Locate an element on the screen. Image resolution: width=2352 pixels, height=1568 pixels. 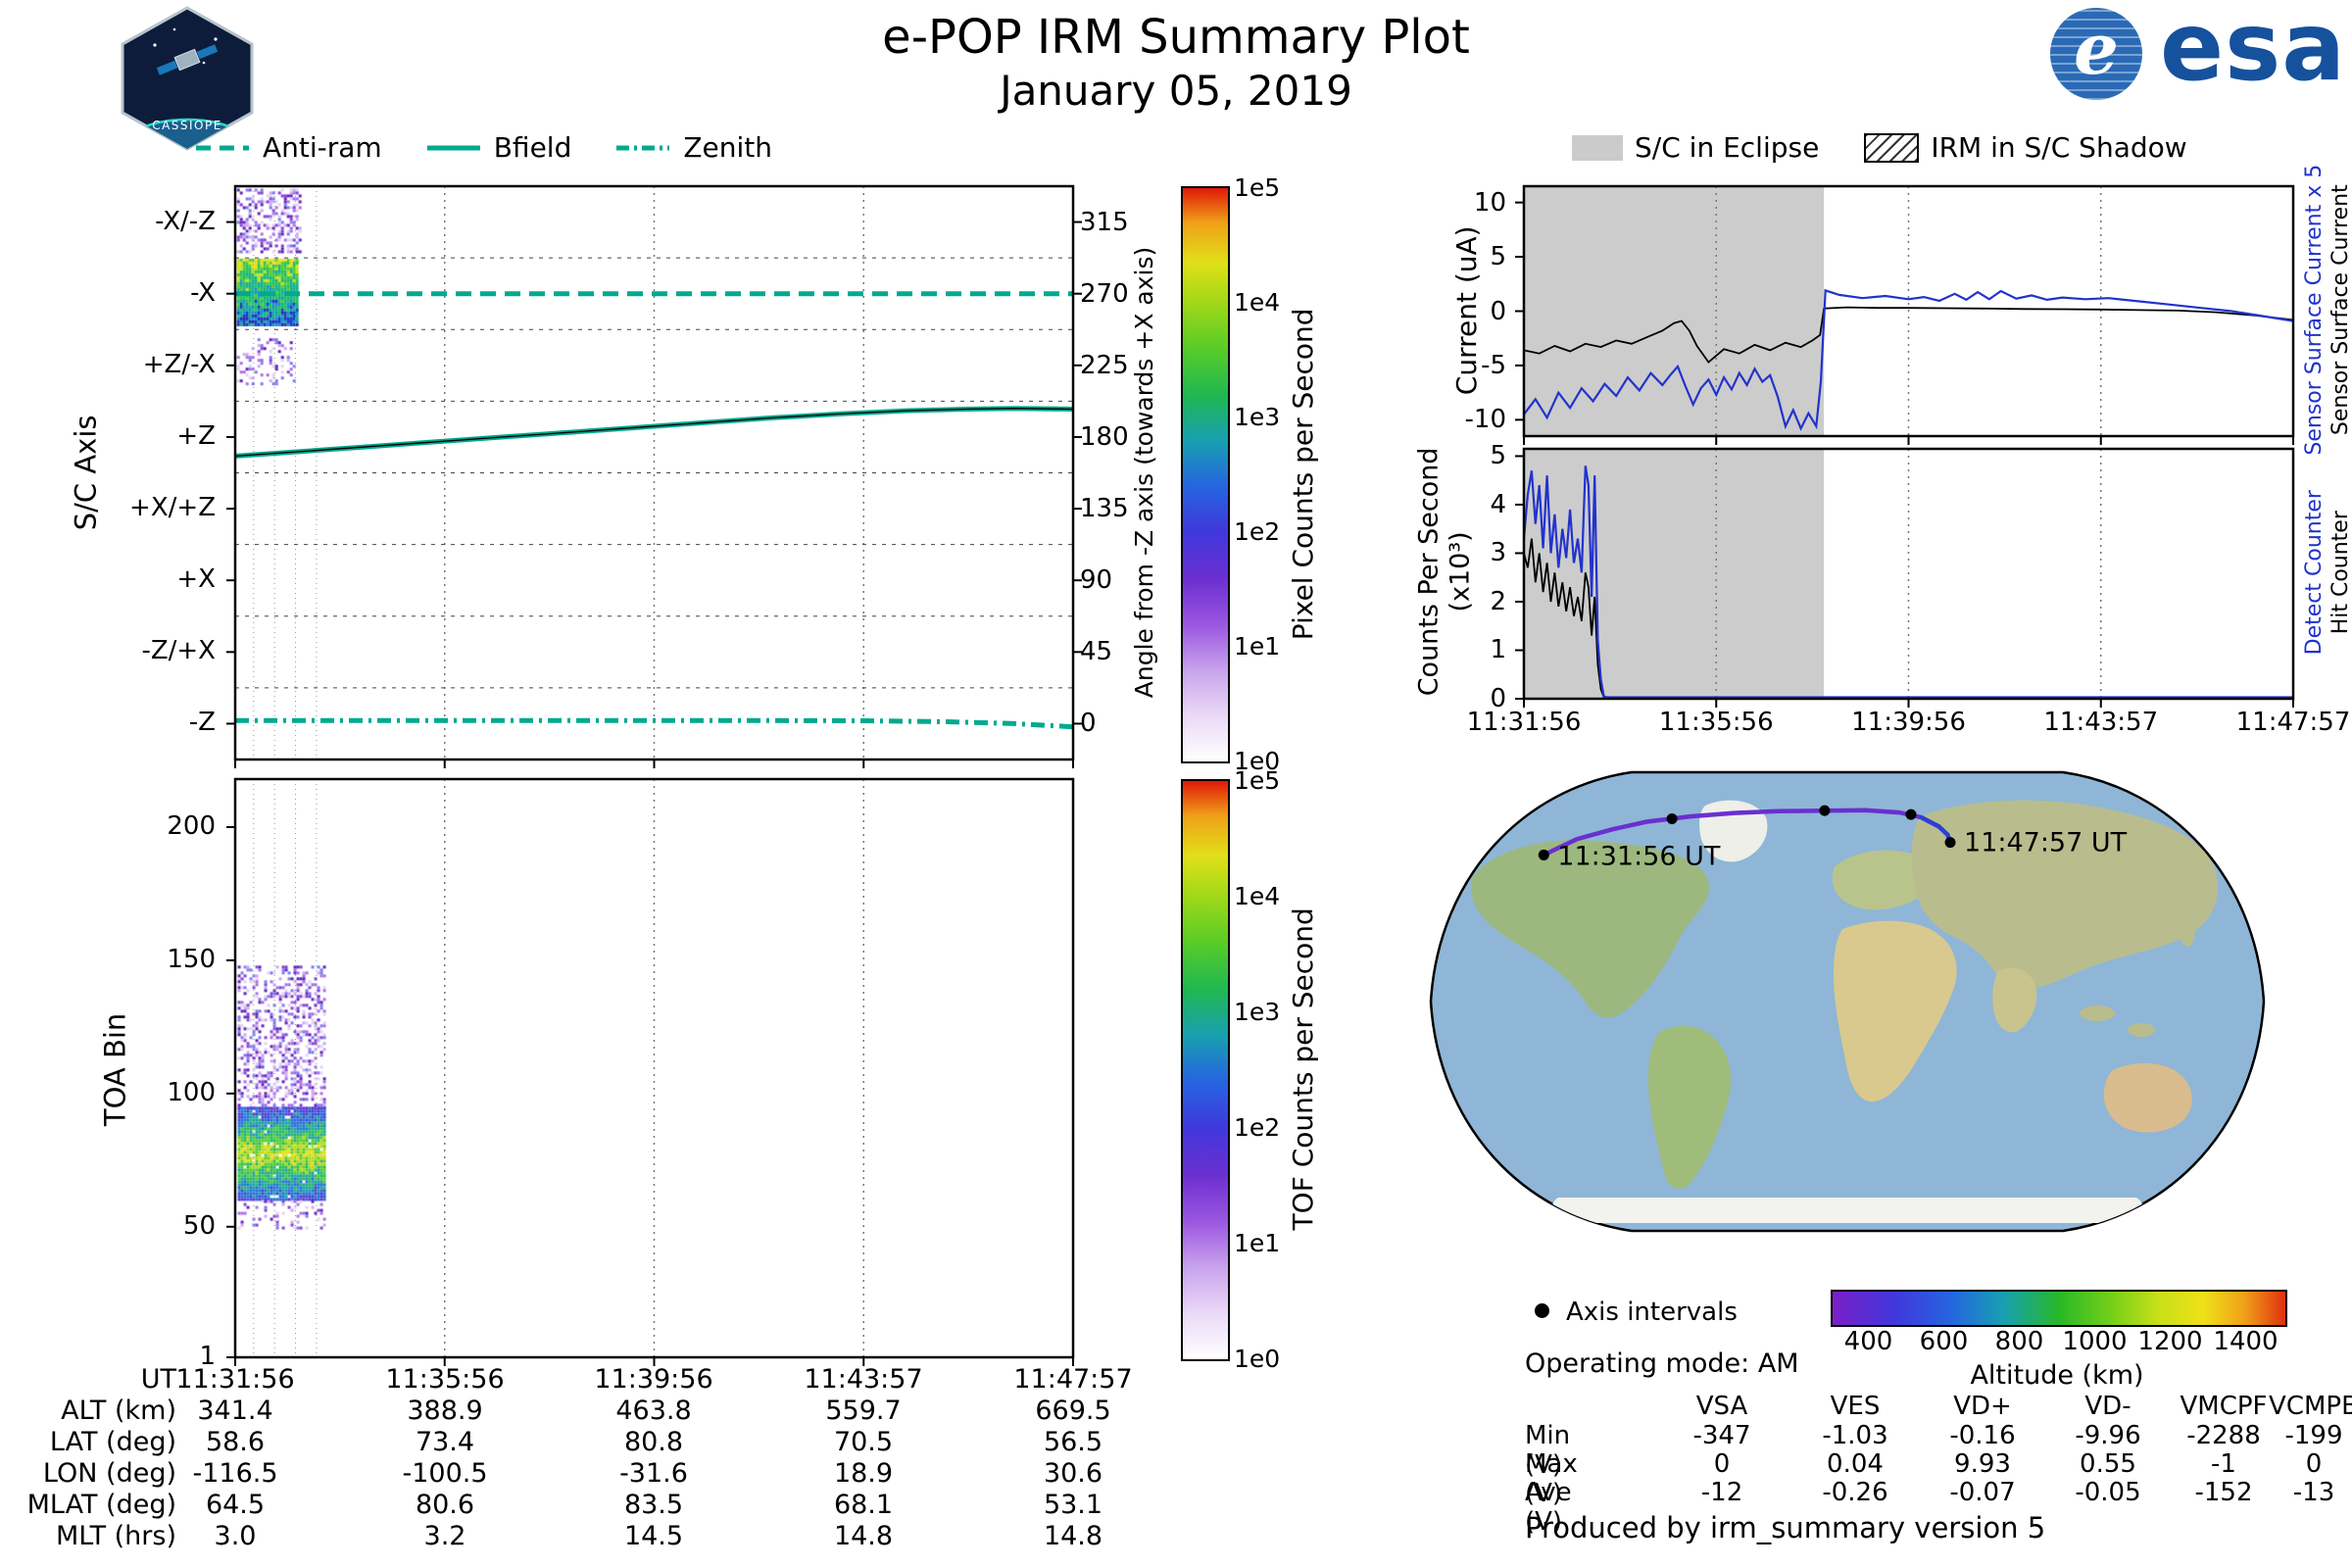
time-tick-label: 11:39:56 is located at coordinates (1908, 722).